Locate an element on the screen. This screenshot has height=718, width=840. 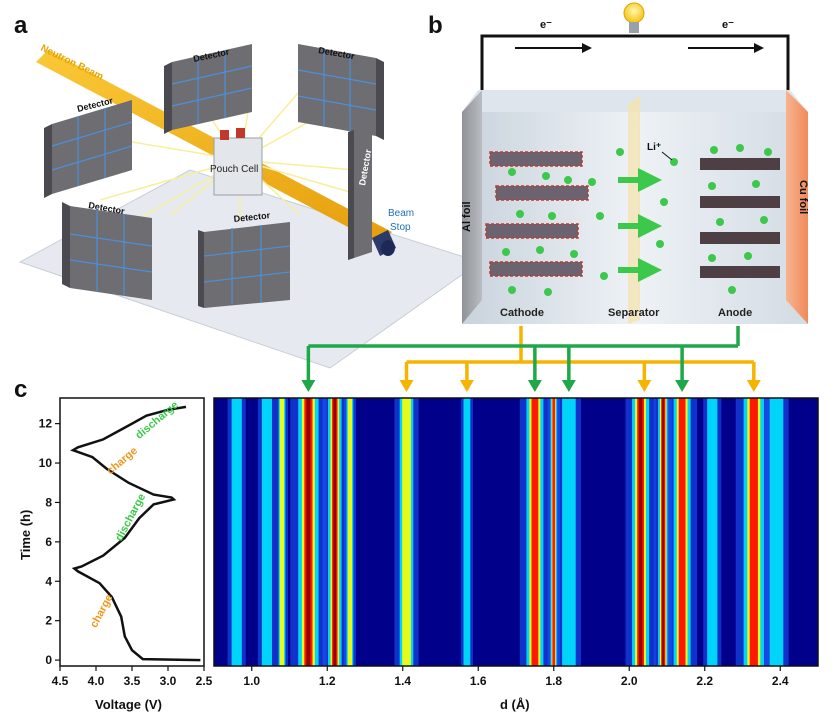
li-ion-label: Li⁺ is located at coordinates (654, 147).